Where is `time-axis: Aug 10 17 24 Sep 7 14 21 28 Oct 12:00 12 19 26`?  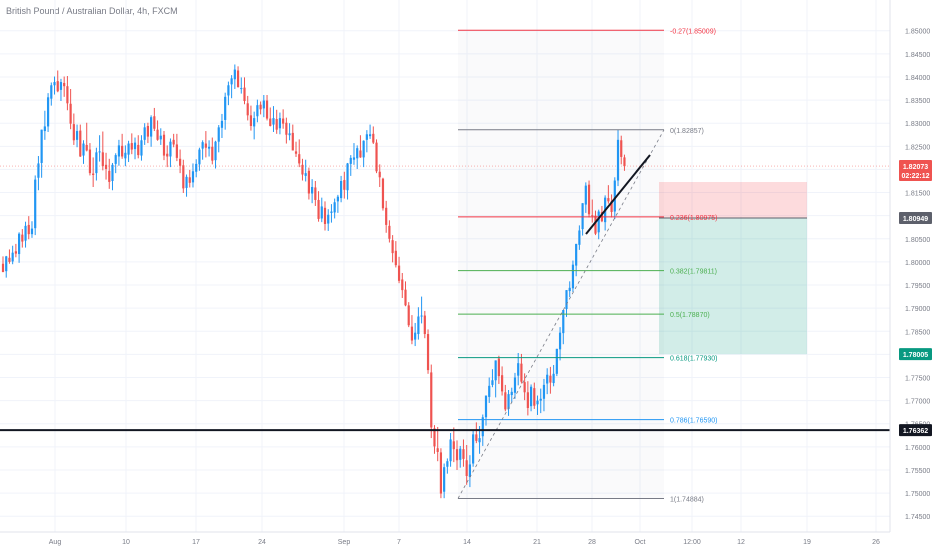 time-axis: Aug 10 17 24 Sep 7 14 21 28 Oct 12:00 12 19 26 is located at coordinates (466, 540).